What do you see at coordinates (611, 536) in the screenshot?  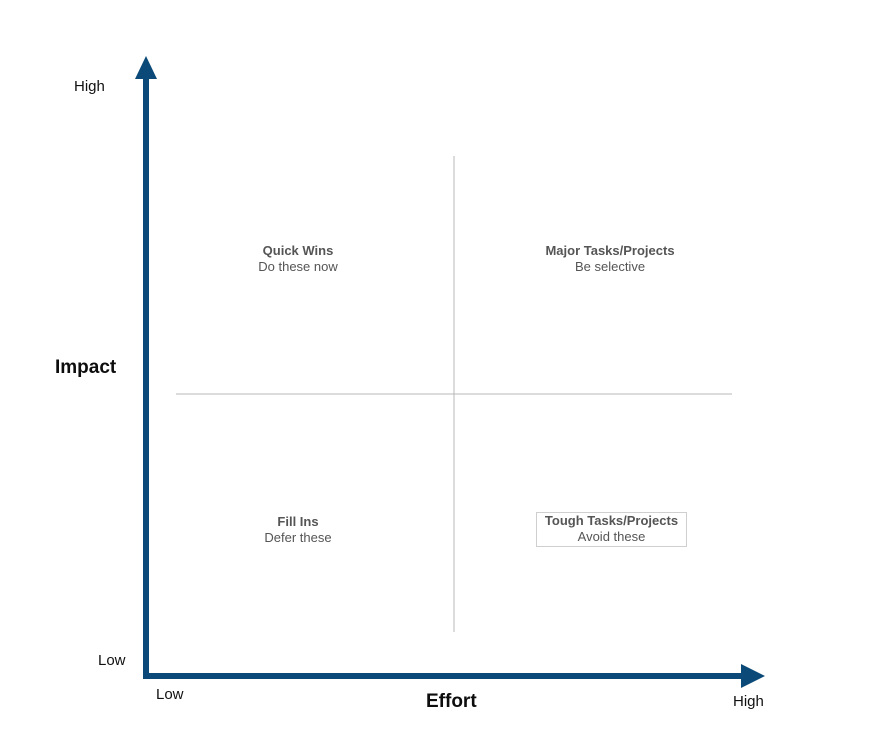 I see `quadrant-subtitle: Avoid these` at bounding box center [611, 536].